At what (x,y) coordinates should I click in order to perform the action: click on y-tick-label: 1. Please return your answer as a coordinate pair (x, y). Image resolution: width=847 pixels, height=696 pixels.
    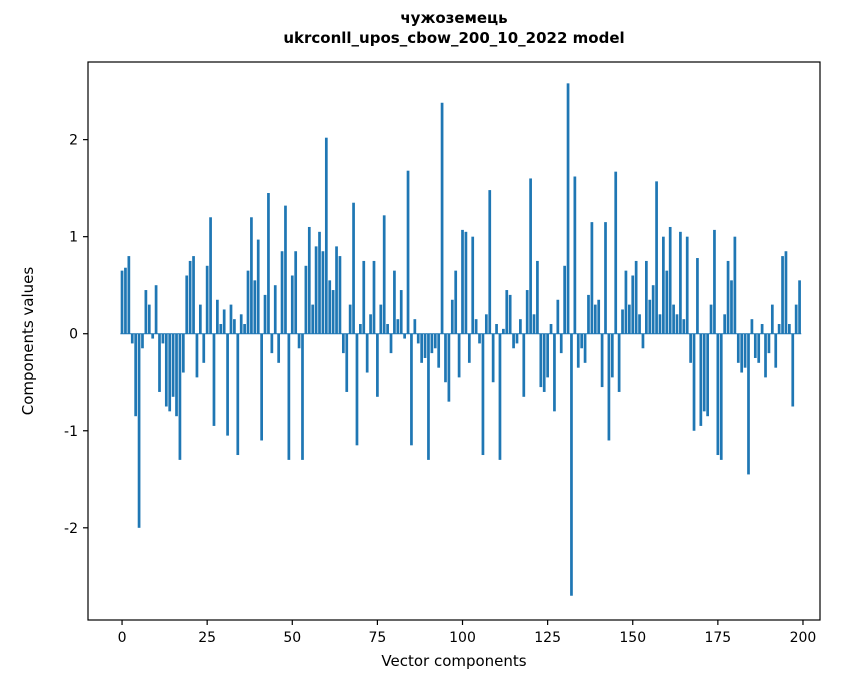
    Looking at the image, I should click on (73, 238).